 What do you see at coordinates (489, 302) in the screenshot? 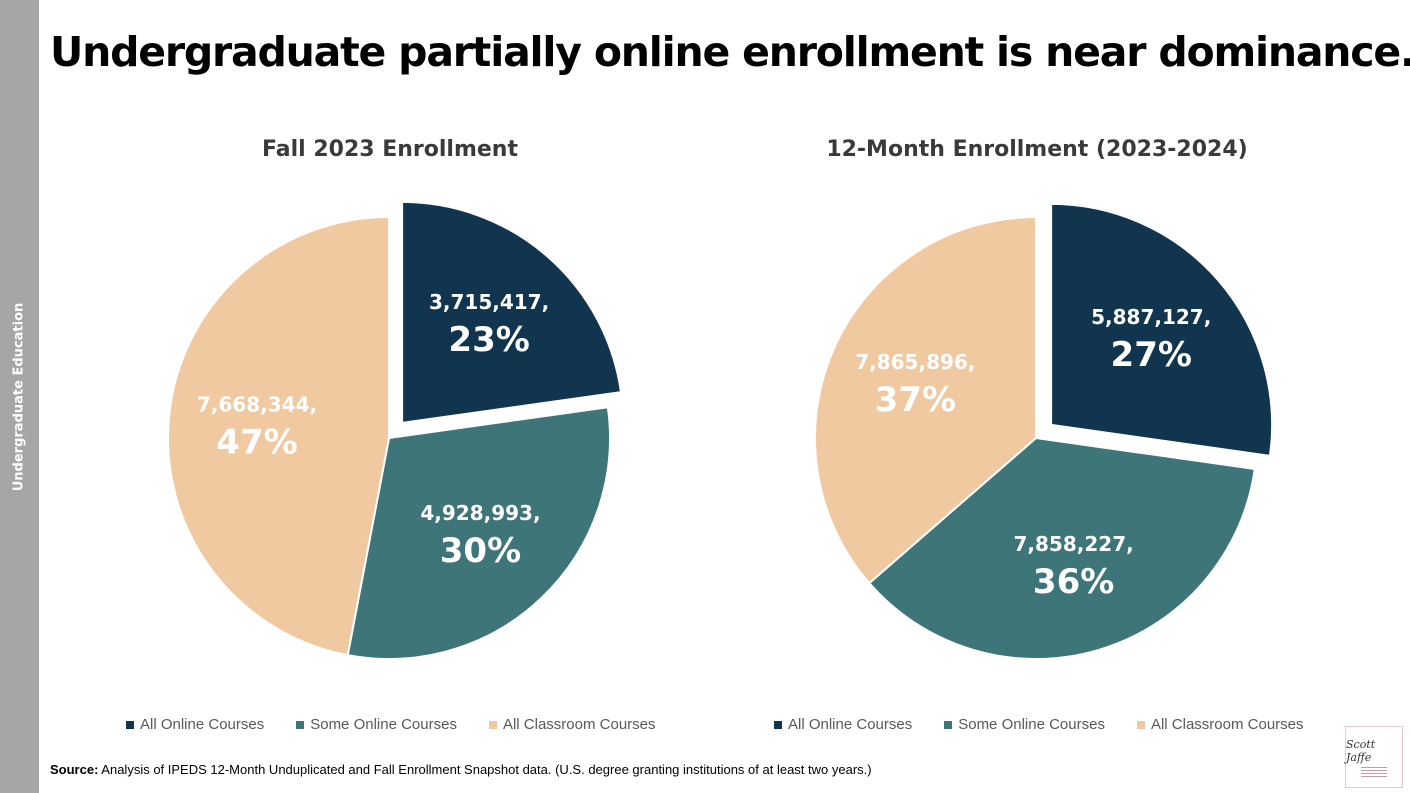
I see `data-label-value-fall-2023-all-online: 3,715,417,` at bounding box center [489, 302].